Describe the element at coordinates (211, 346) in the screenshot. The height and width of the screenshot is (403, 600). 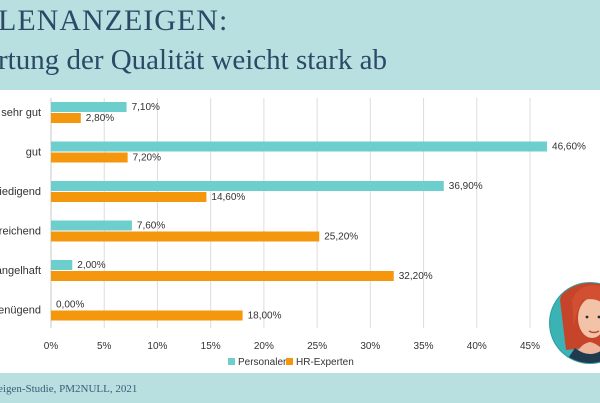
I see `x-tick-label: 15%` at that location.